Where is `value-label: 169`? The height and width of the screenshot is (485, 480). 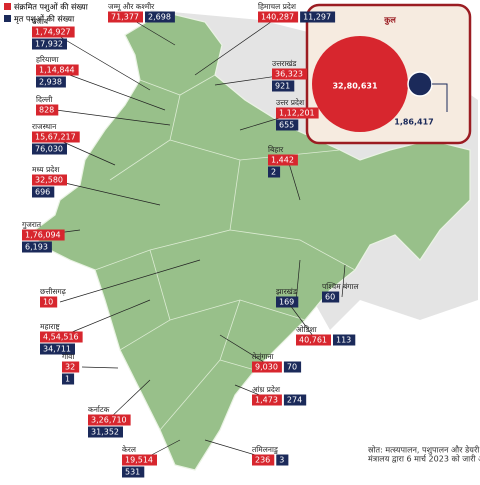 value-label: 169 is located at coordinates (286, 302).